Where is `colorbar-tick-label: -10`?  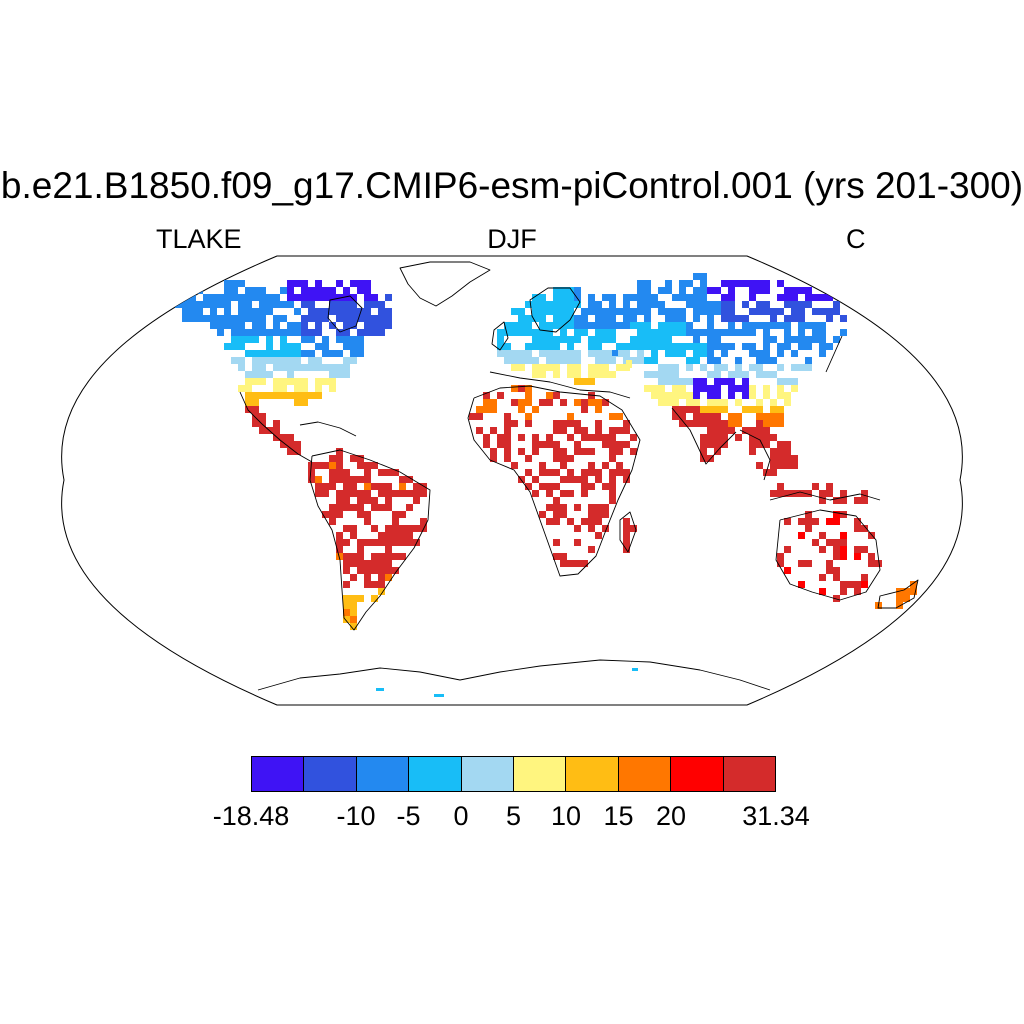
colorbar-tick-label: -10 is located at coordinates (356, 816).